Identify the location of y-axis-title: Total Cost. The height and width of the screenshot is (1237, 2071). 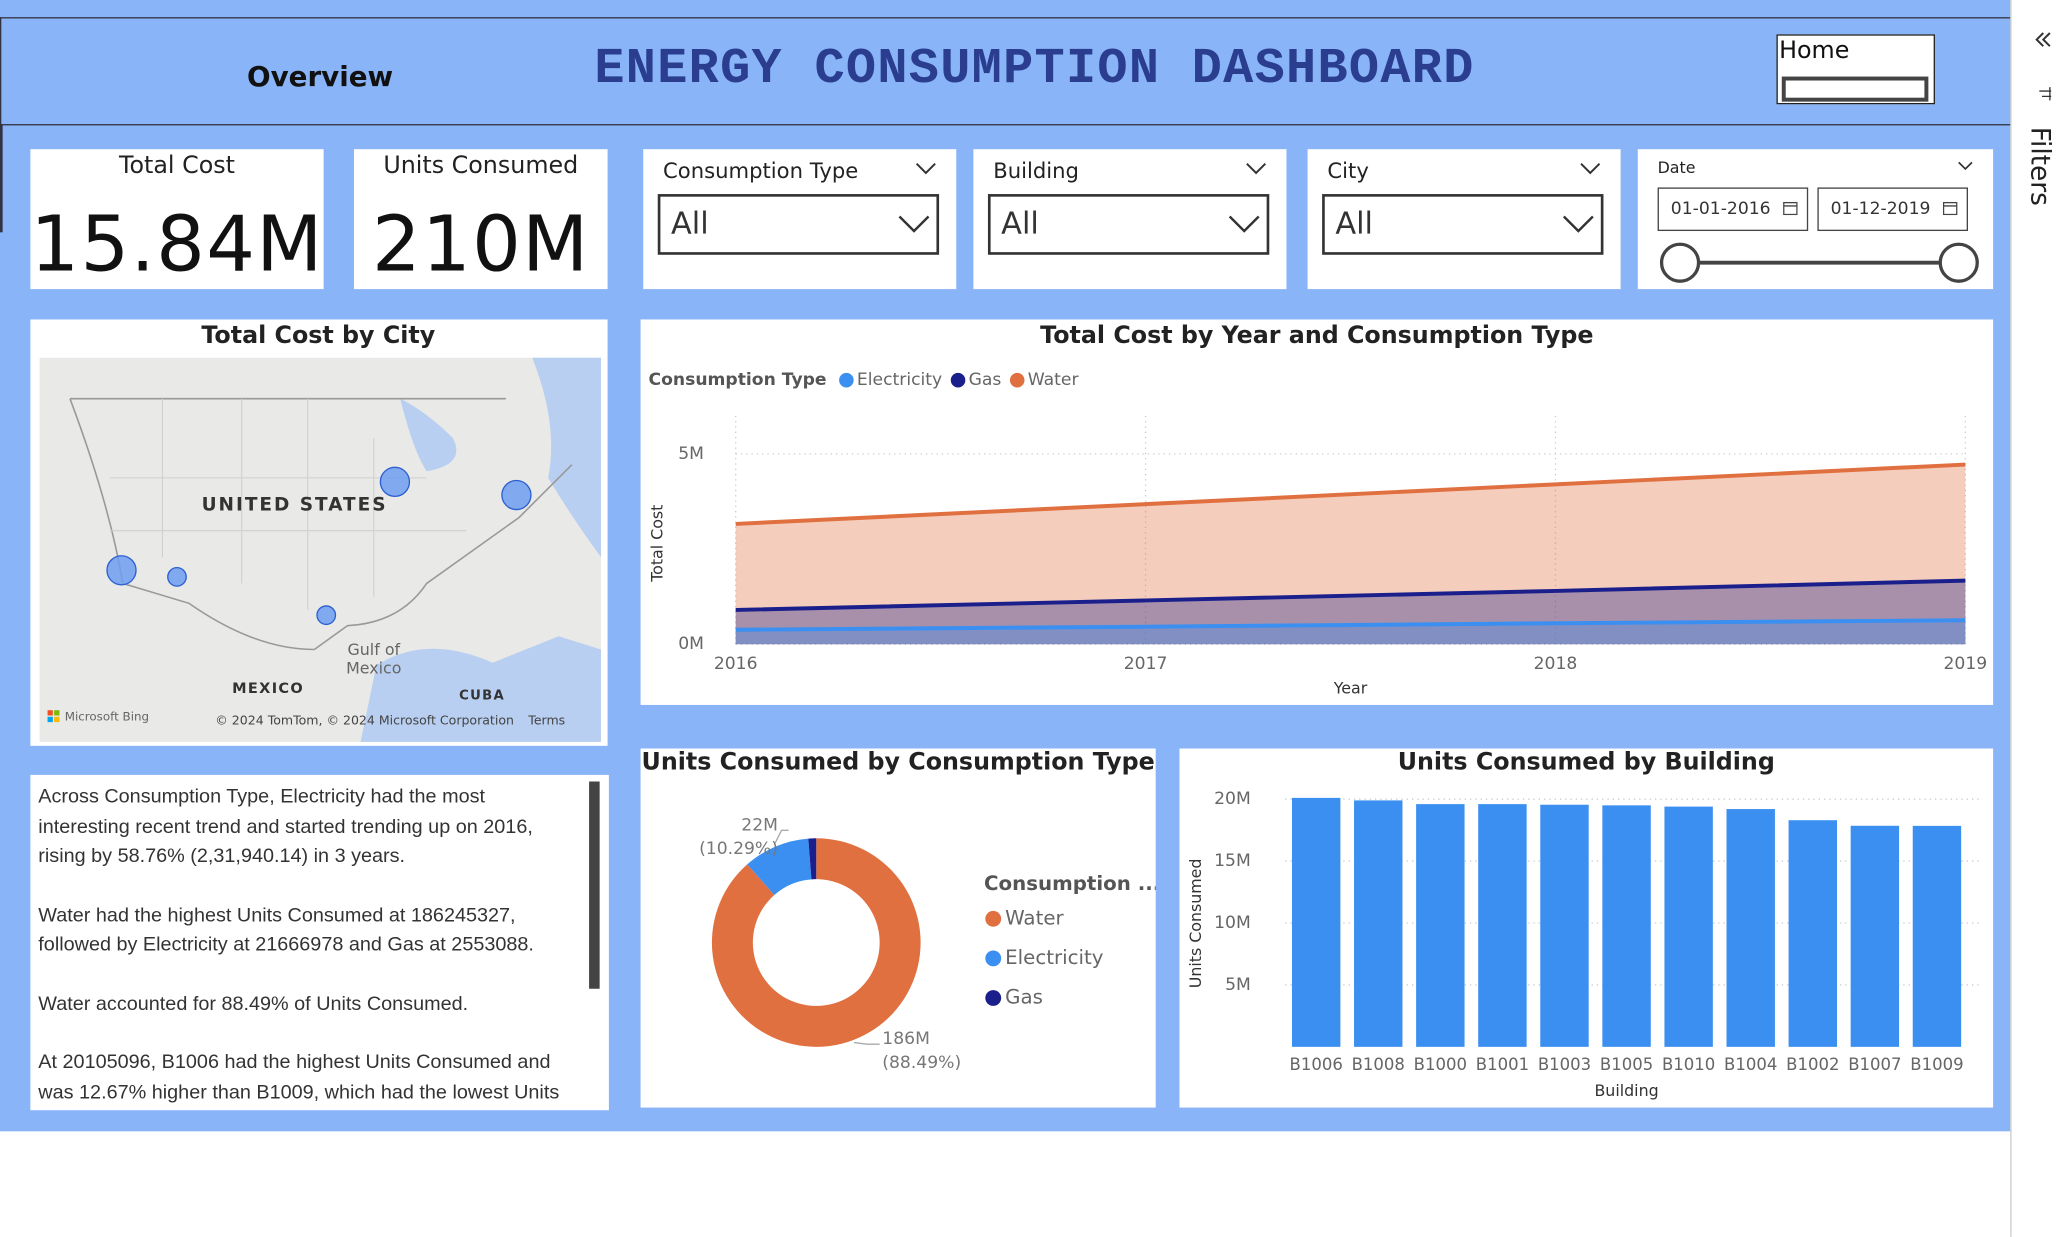
(656, 544).